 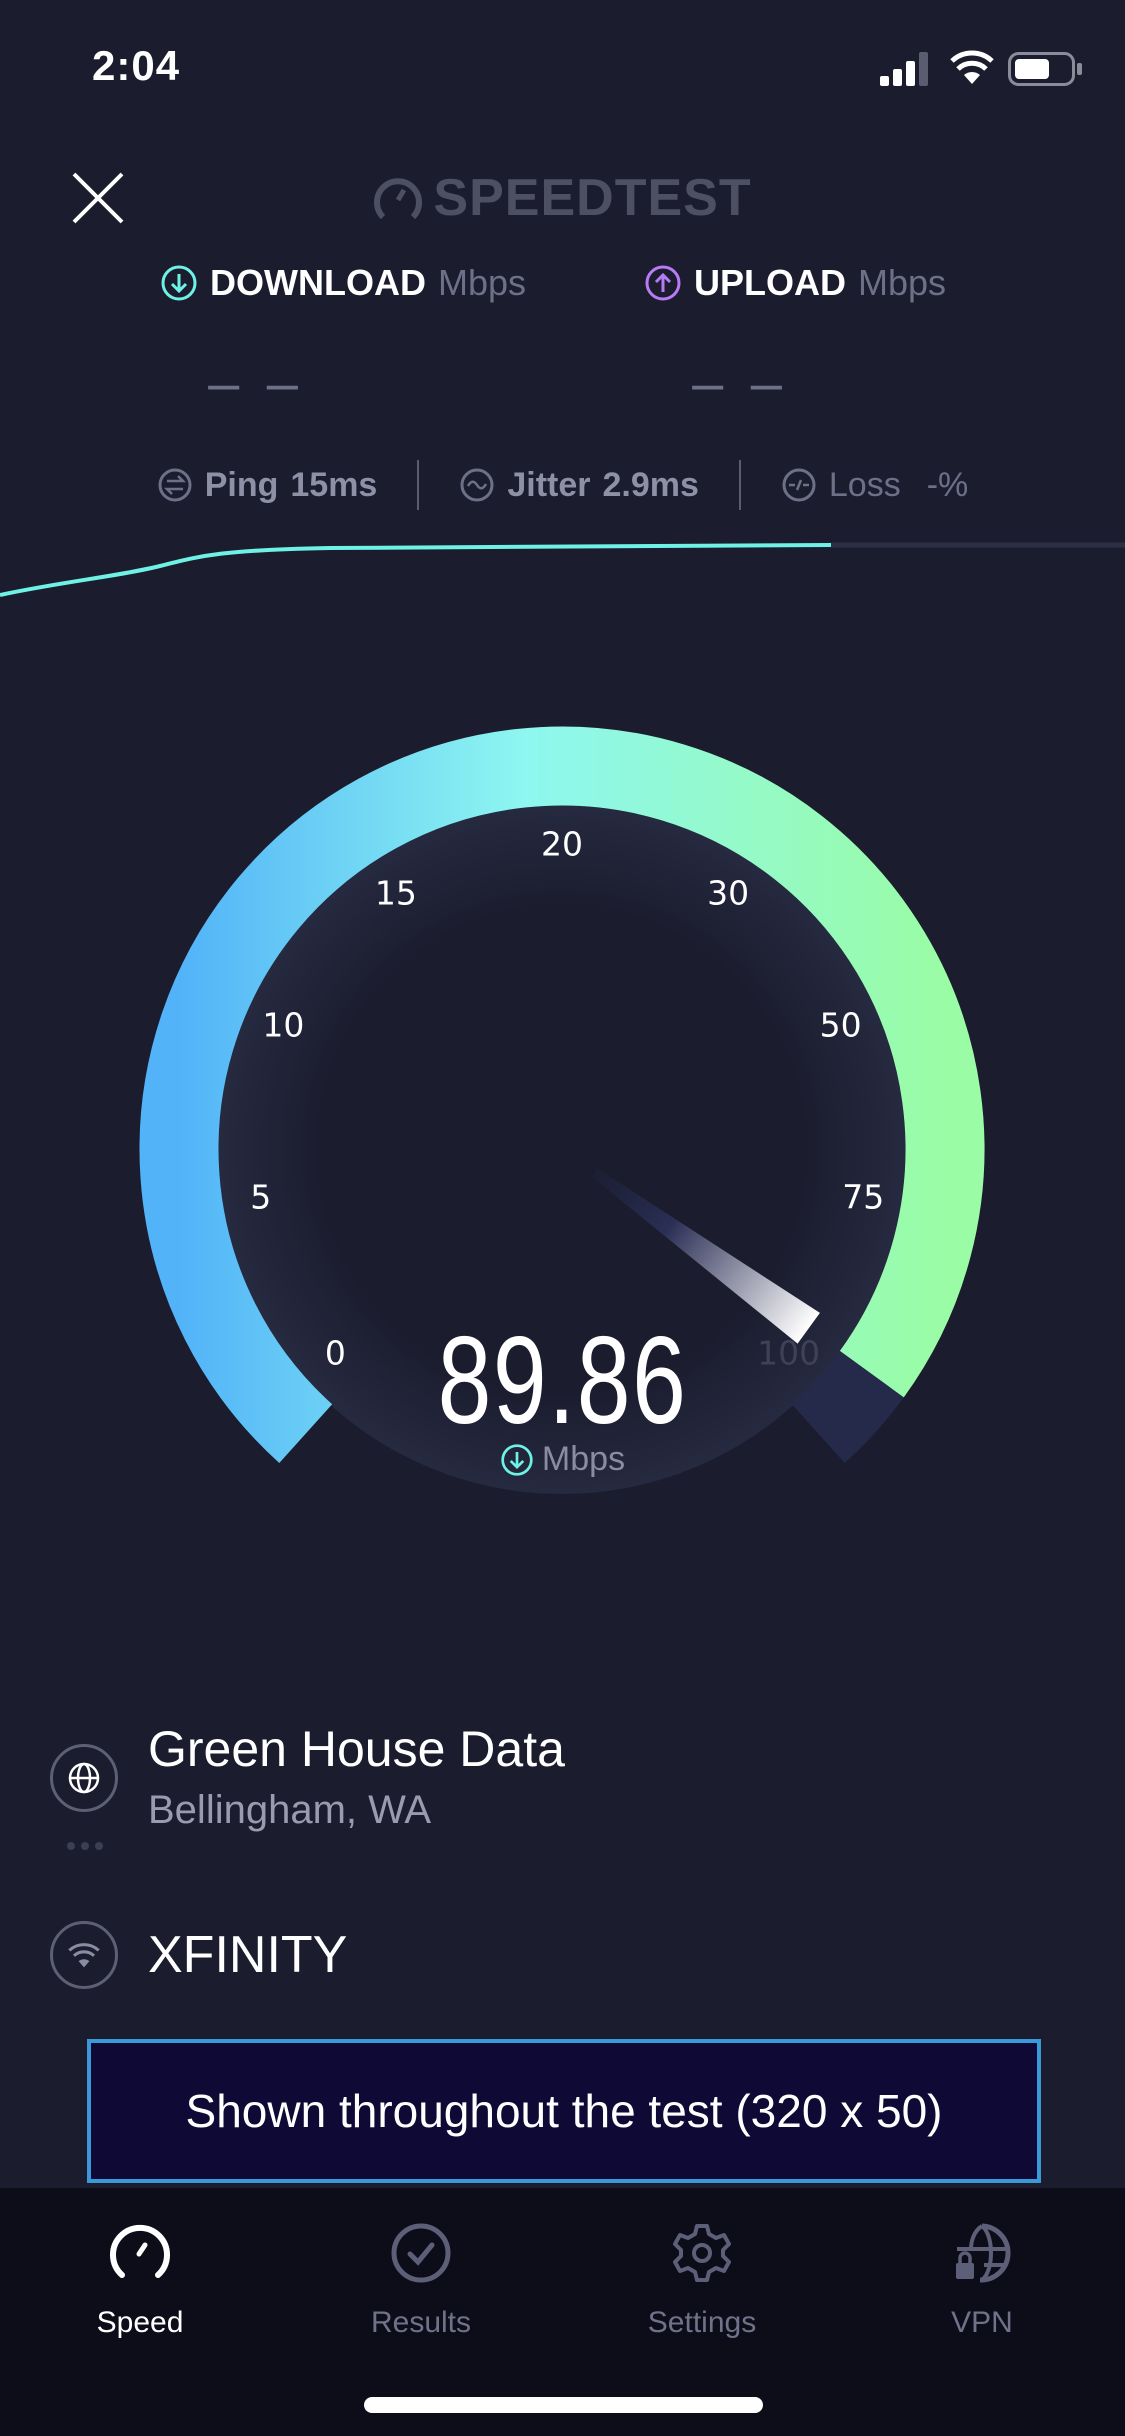 What do you see at coordinates (175, 485) in the screenshot?
I see `ping-icon` at bounding box center [175, 485].